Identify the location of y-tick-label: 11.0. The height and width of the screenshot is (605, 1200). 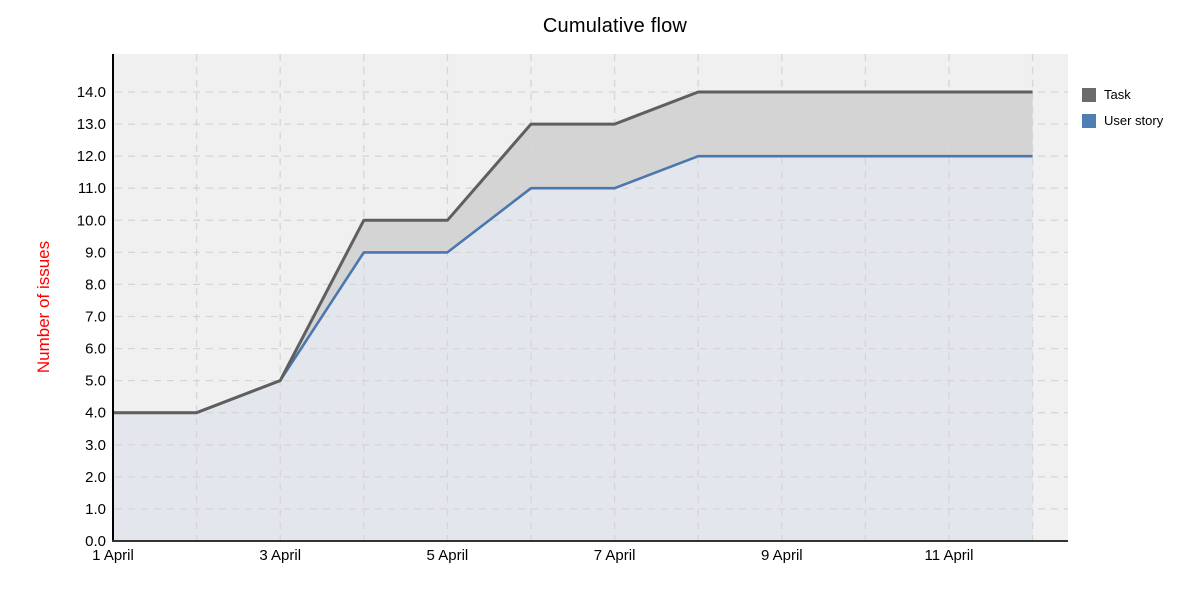
(92, 188).